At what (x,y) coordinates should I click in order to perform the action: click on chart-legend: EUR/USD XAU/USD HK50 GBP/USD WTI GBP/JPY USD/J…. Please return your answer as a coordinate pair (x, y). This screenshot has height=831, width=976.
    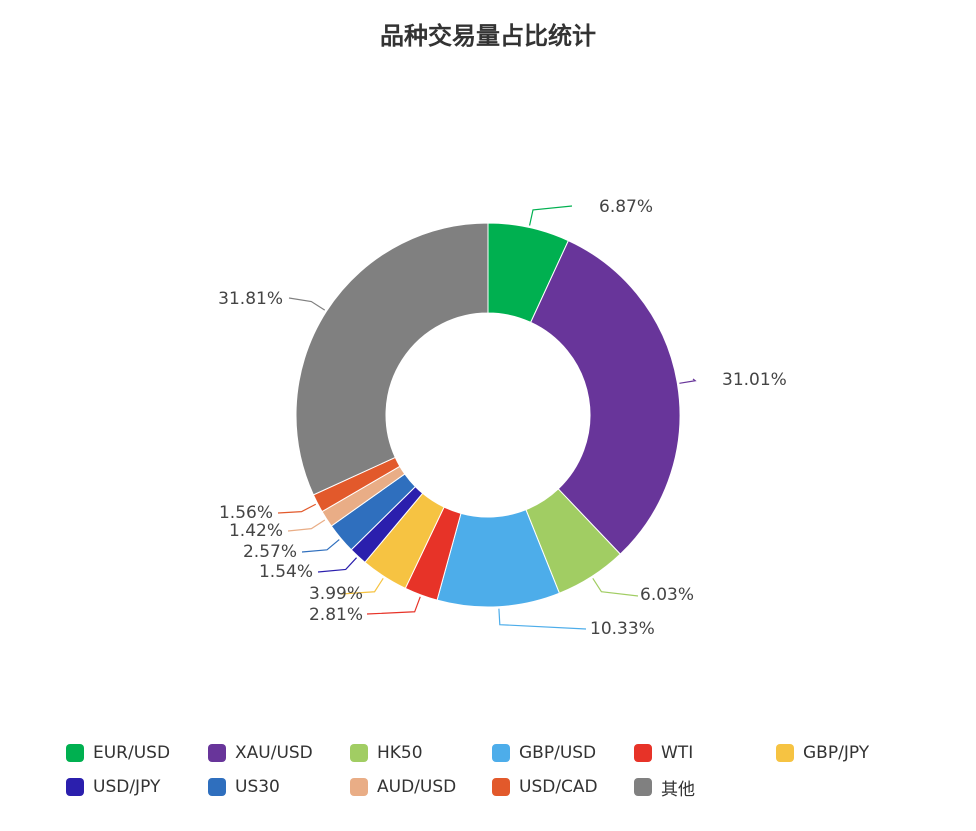
    Looking at the image, I should click on (506, 770).